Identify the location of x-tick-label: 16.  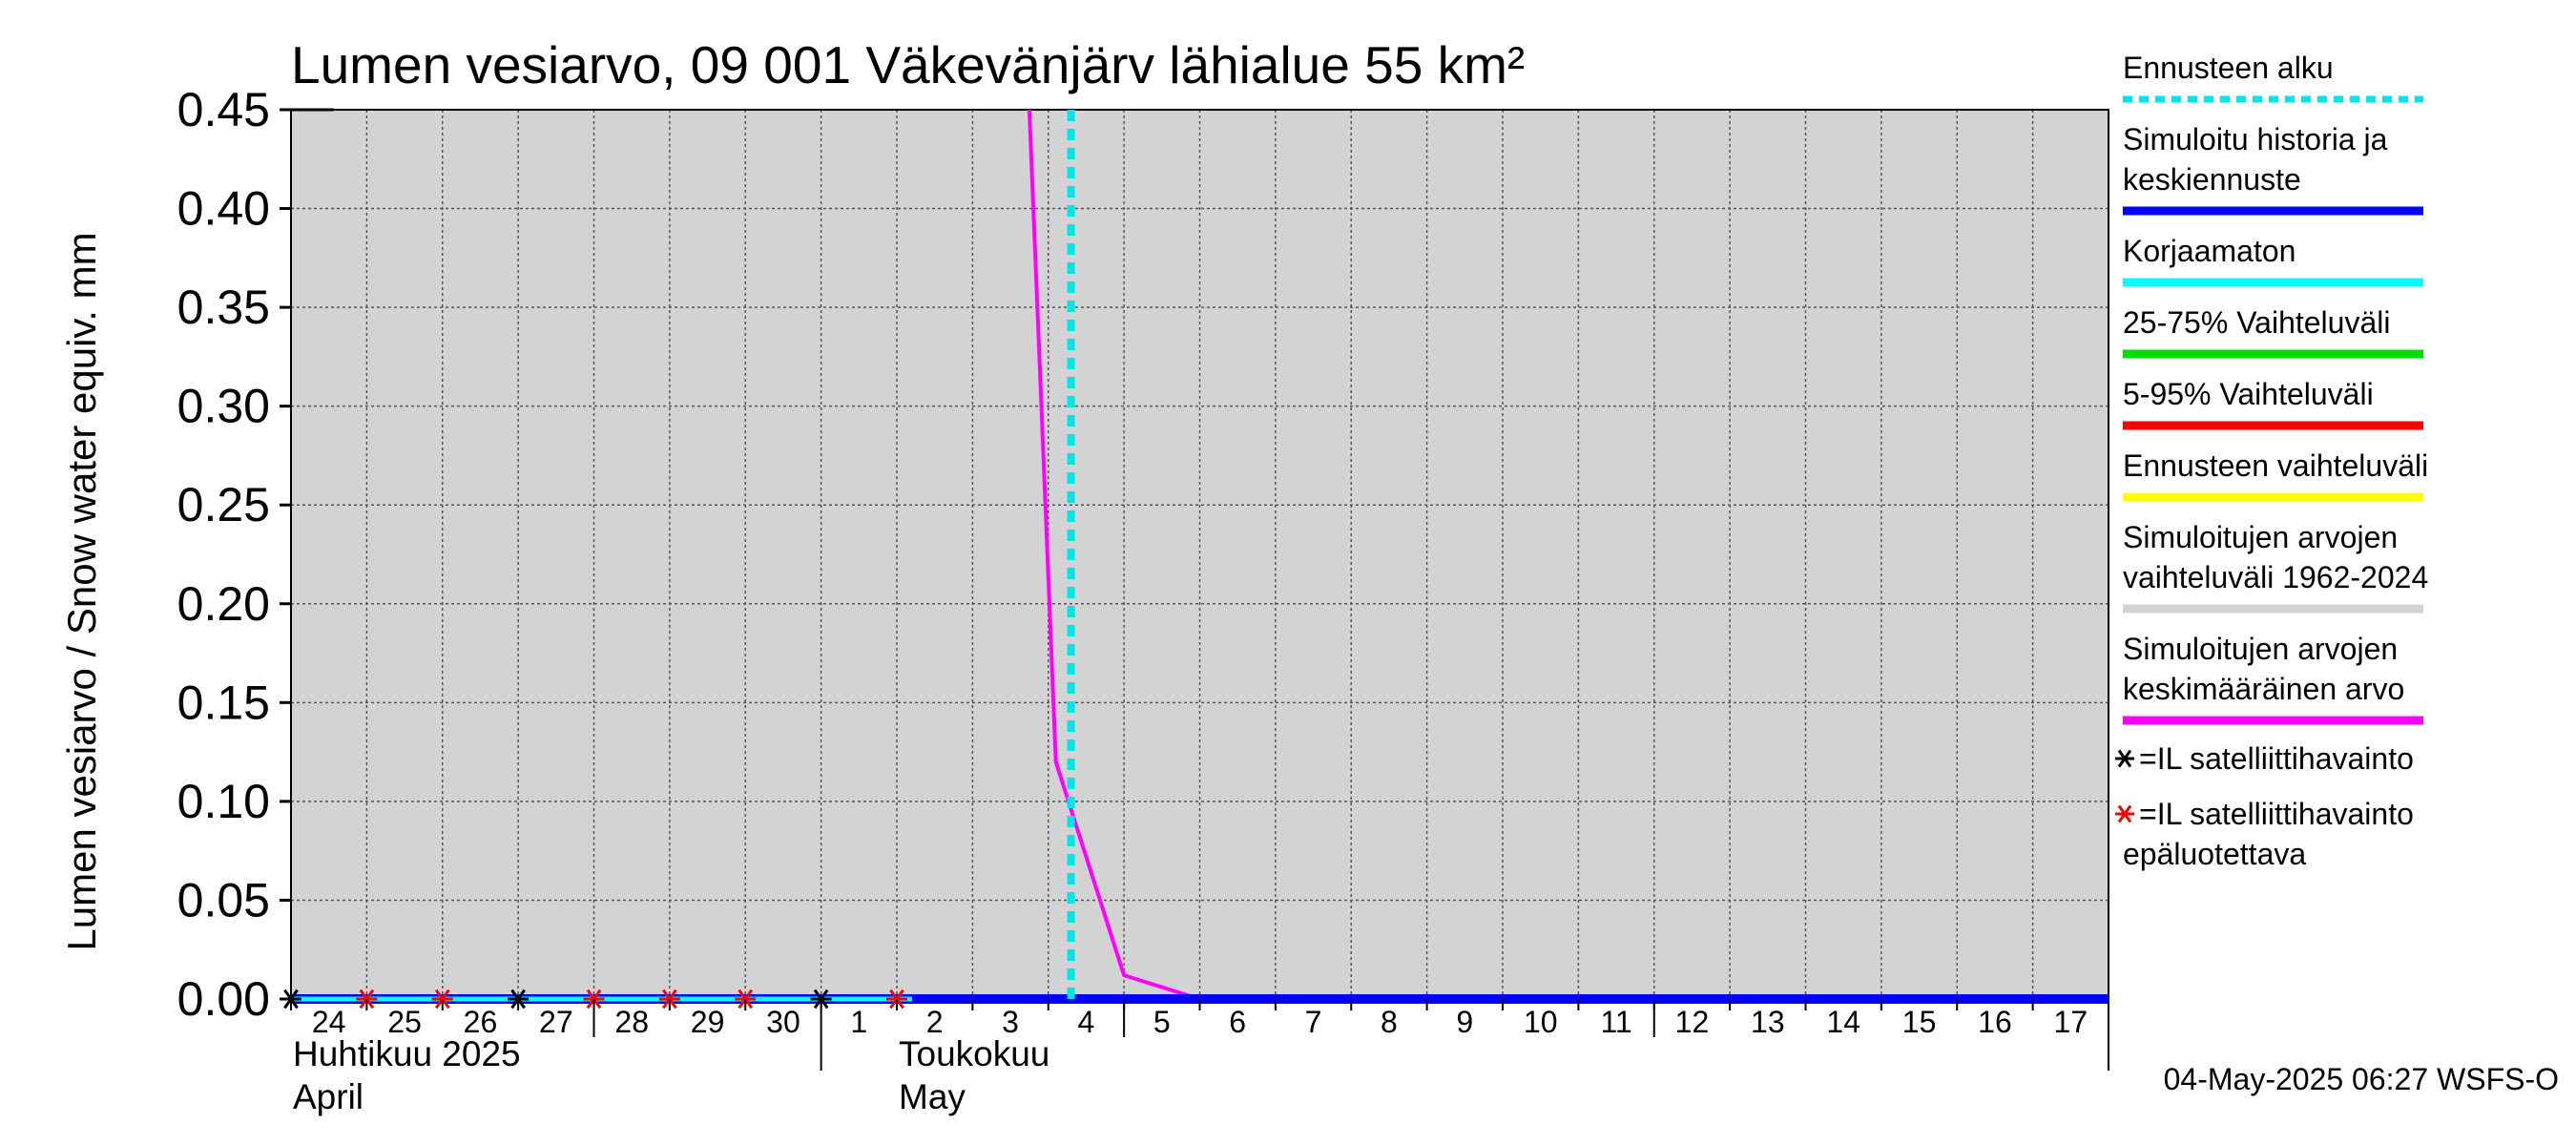
(1995, 1022).